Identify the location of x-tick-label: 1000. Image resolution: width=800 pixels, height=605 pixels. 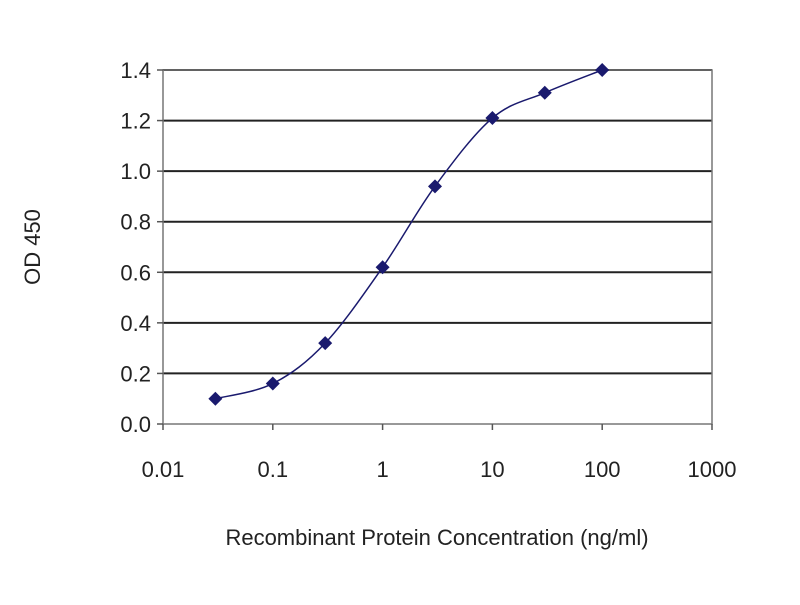
(712, 469).